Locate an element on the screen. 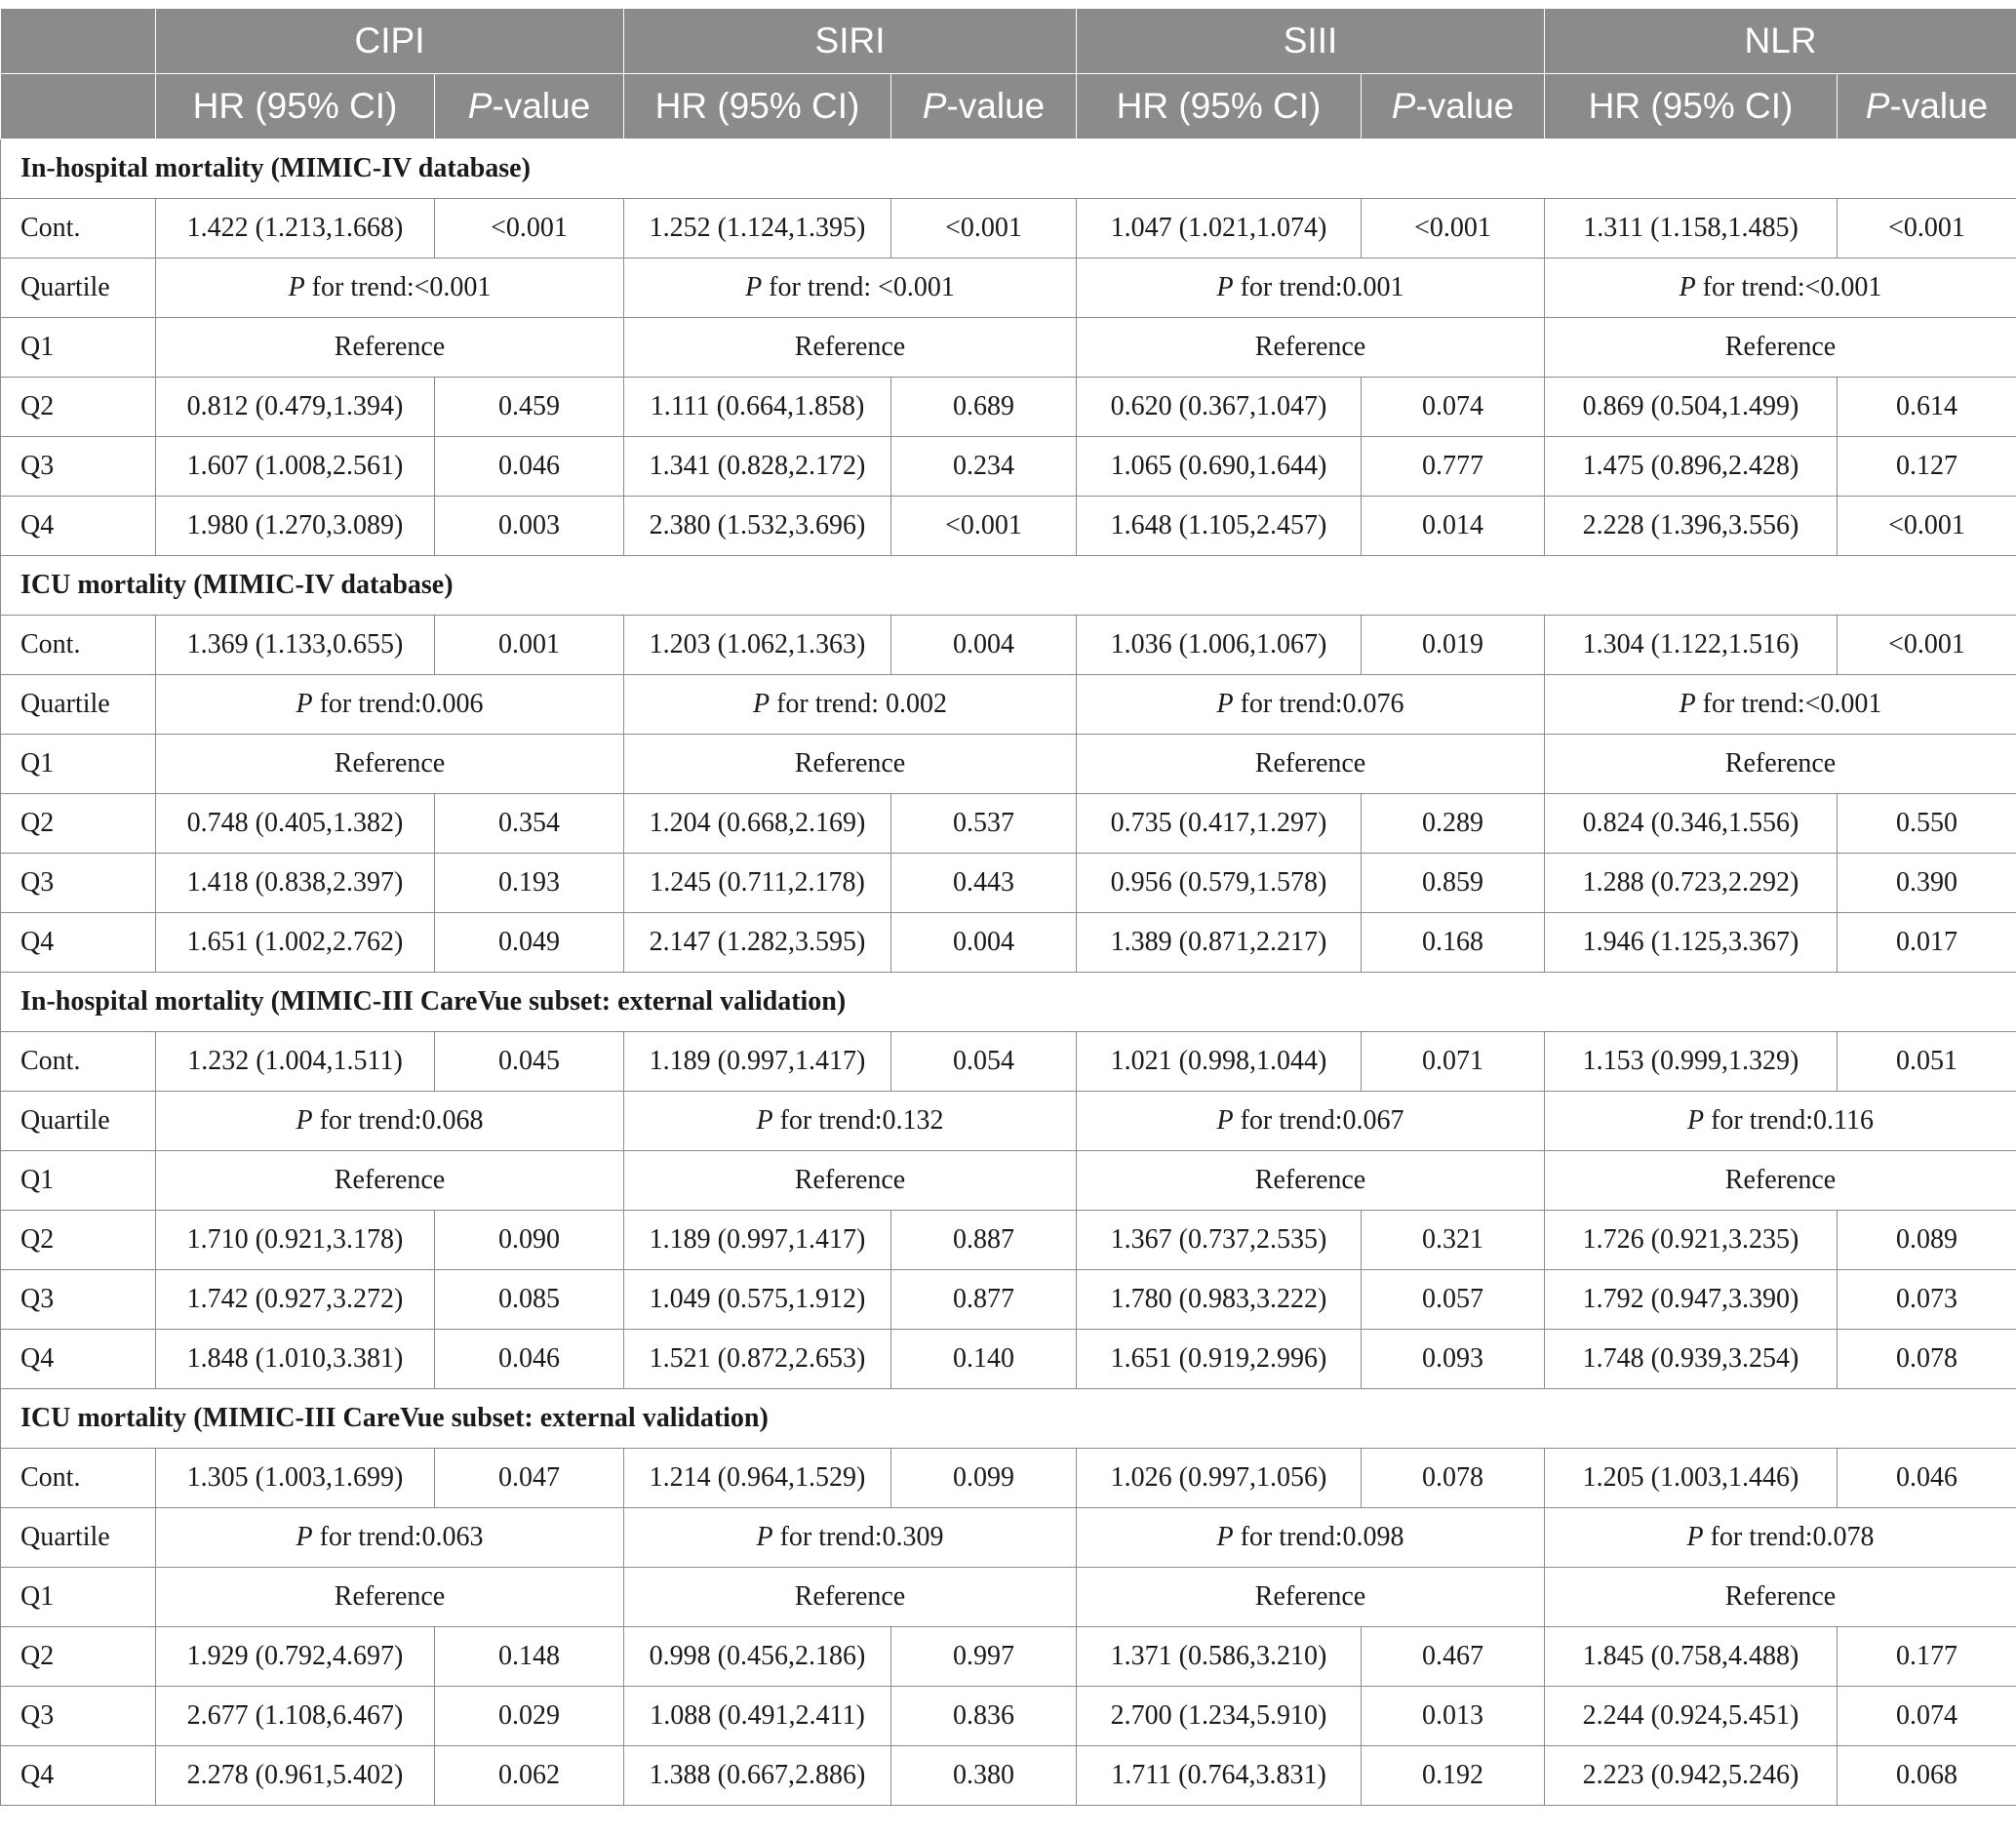 The width and height of the screenshot is (2016, 1836). p-trend-cell: P for trend:0.063 is located at coordinates (390, 1538).